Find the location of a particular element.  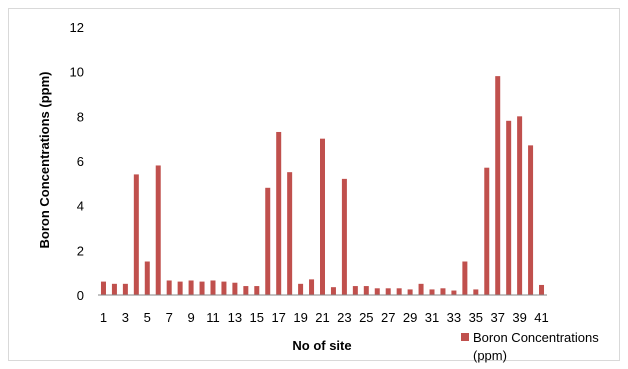

y-tick-label: 4 is located at coordinates (80, 206).